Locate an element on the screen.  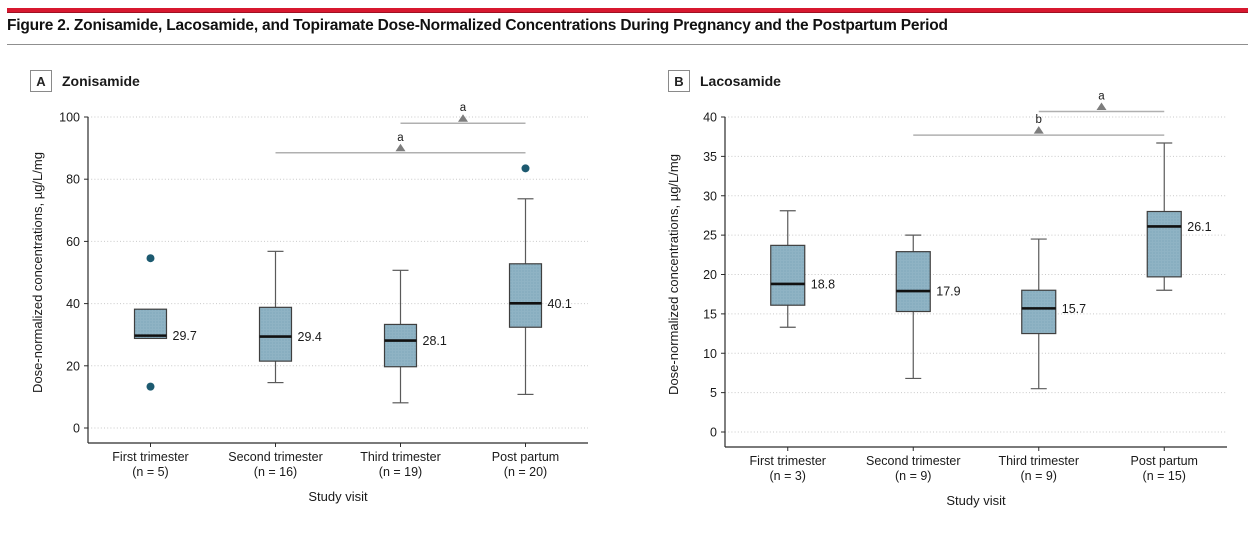
xcat-n-1: (n = 9) is located at coordinates (913, 476).